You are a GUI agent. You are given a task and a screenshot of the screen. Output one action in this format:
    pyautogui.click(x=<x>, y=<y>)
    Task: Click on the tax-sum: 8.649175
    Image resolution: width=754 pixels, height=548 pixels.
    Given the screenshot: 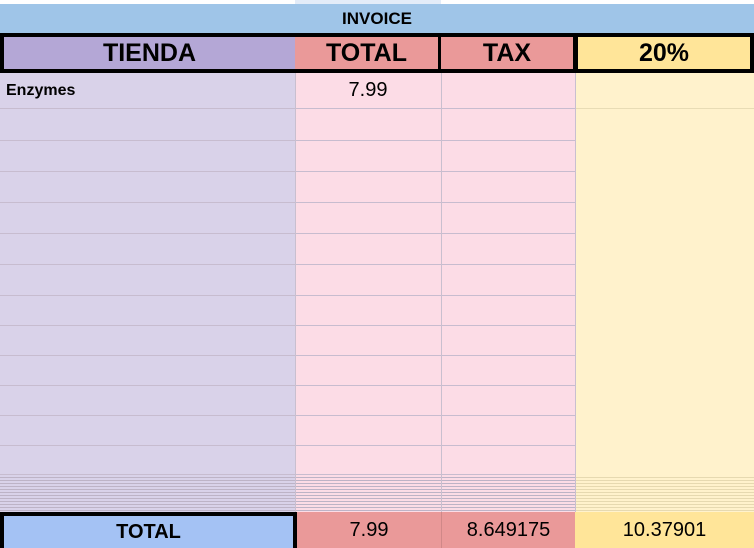 What is the action you would take?
    pyautogui.click(x=508, y=530)
    